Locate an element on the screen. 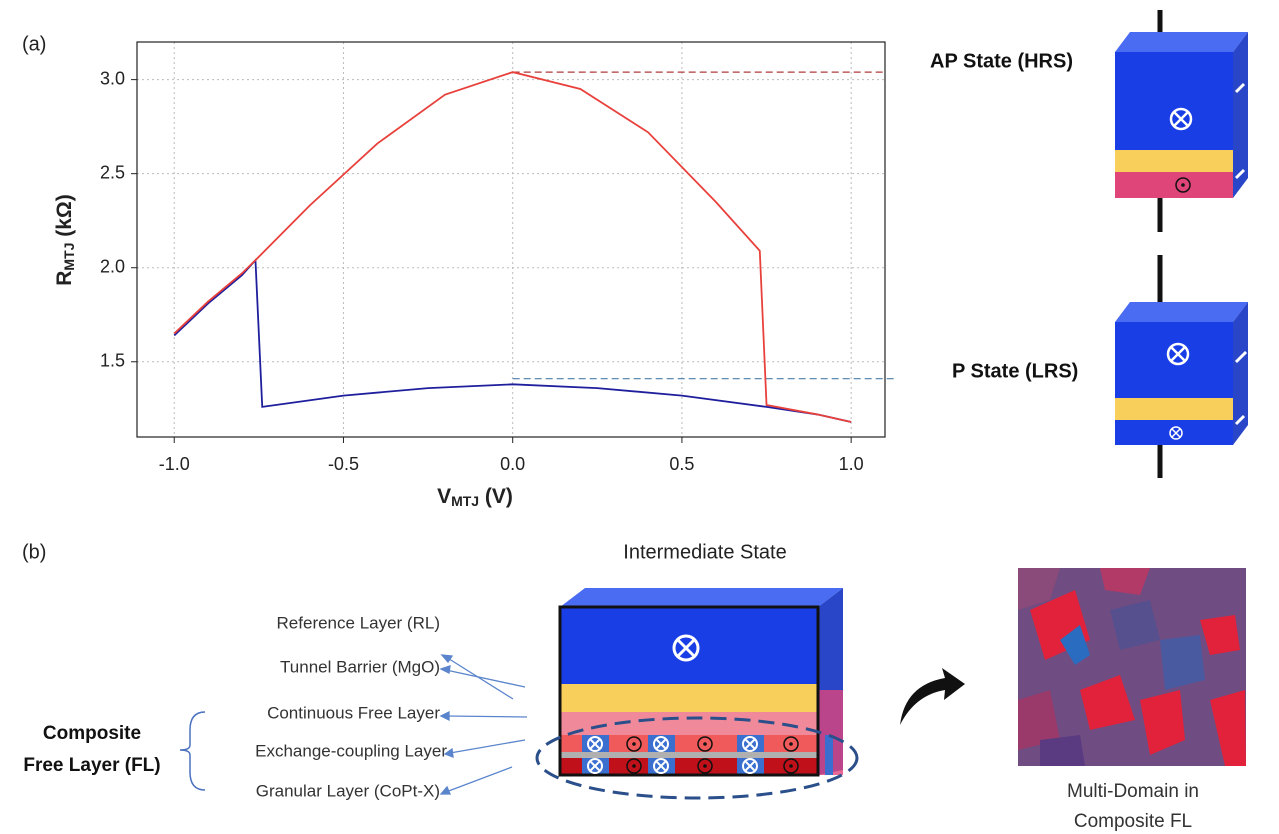 The image size is (1279, 834). curved-arrow is located at coordinates (932, 696).